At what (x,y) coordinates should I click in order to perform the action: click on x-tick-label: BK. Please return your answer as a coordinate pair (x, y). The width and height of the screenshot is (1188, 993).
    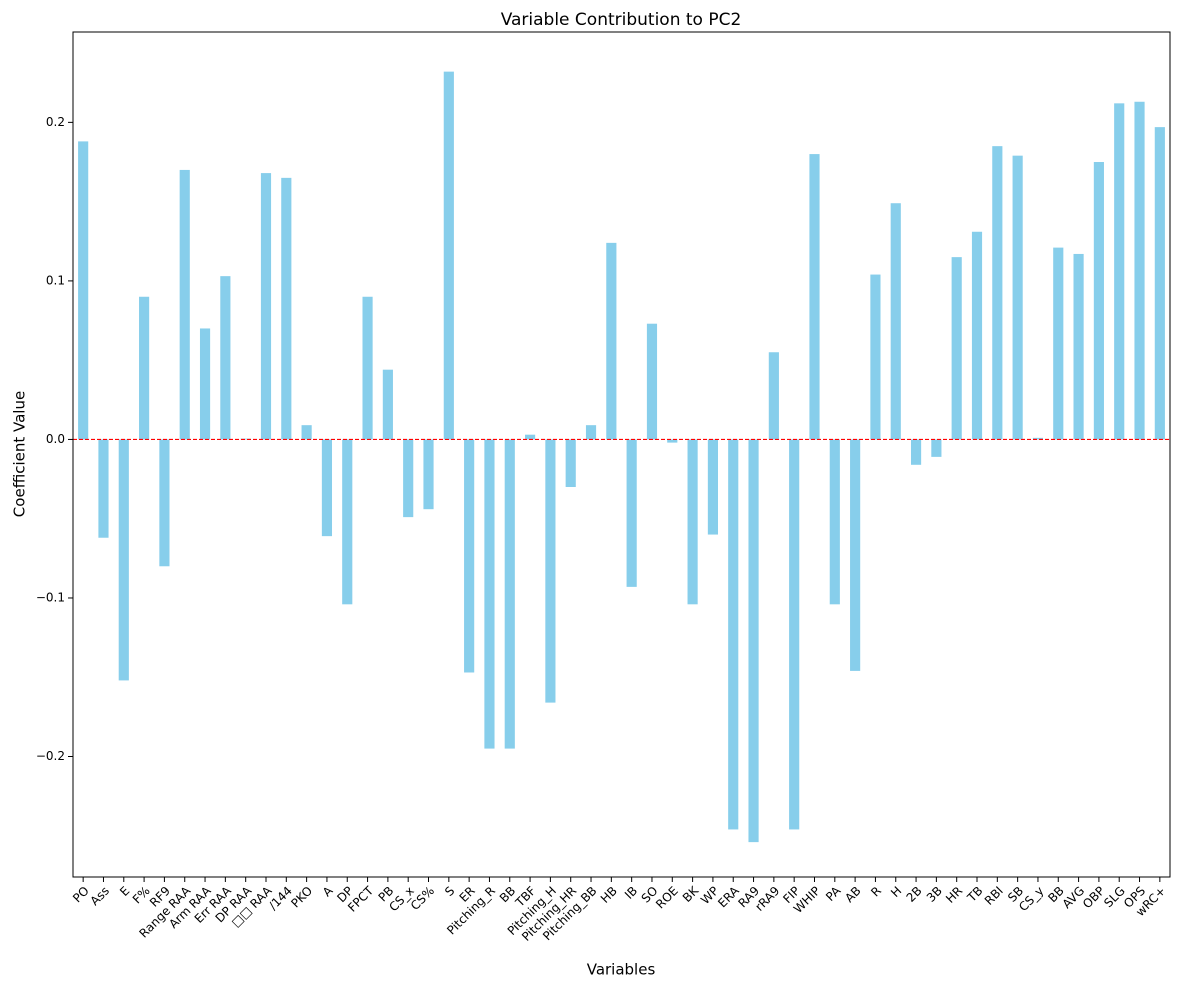
    Looking at the image, I should click on (691, 894).